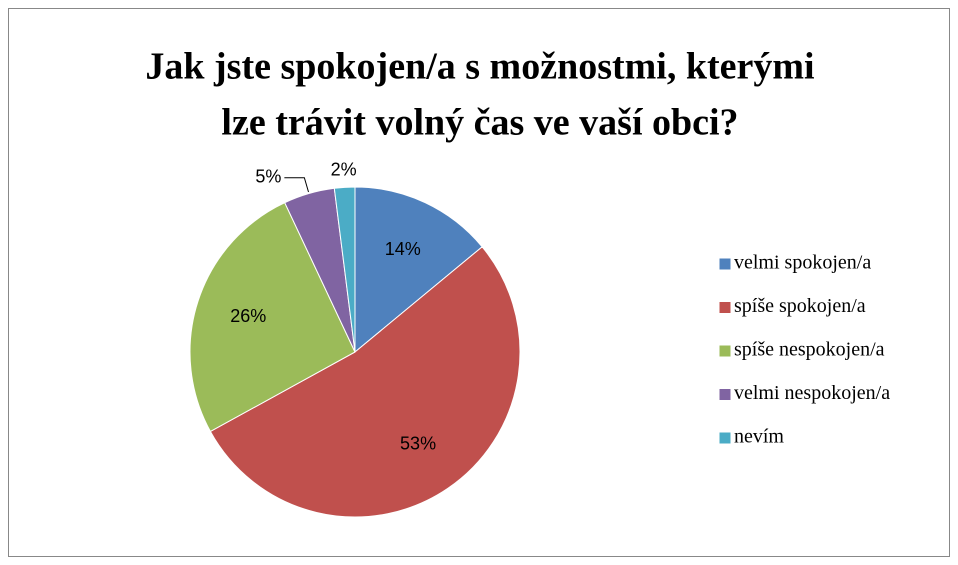  Describe the element at coordinates (418, 444) in the screenshot. I see `data-label: 53%` at that location.